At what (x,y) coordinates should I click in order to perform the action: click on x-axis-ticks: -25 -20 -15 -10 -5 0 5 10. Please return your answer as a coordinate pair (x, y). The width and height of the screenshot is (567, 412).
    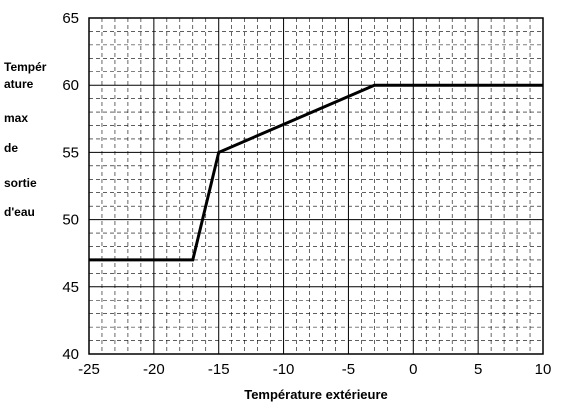
    Looking at the image, I should click on (314, 369).